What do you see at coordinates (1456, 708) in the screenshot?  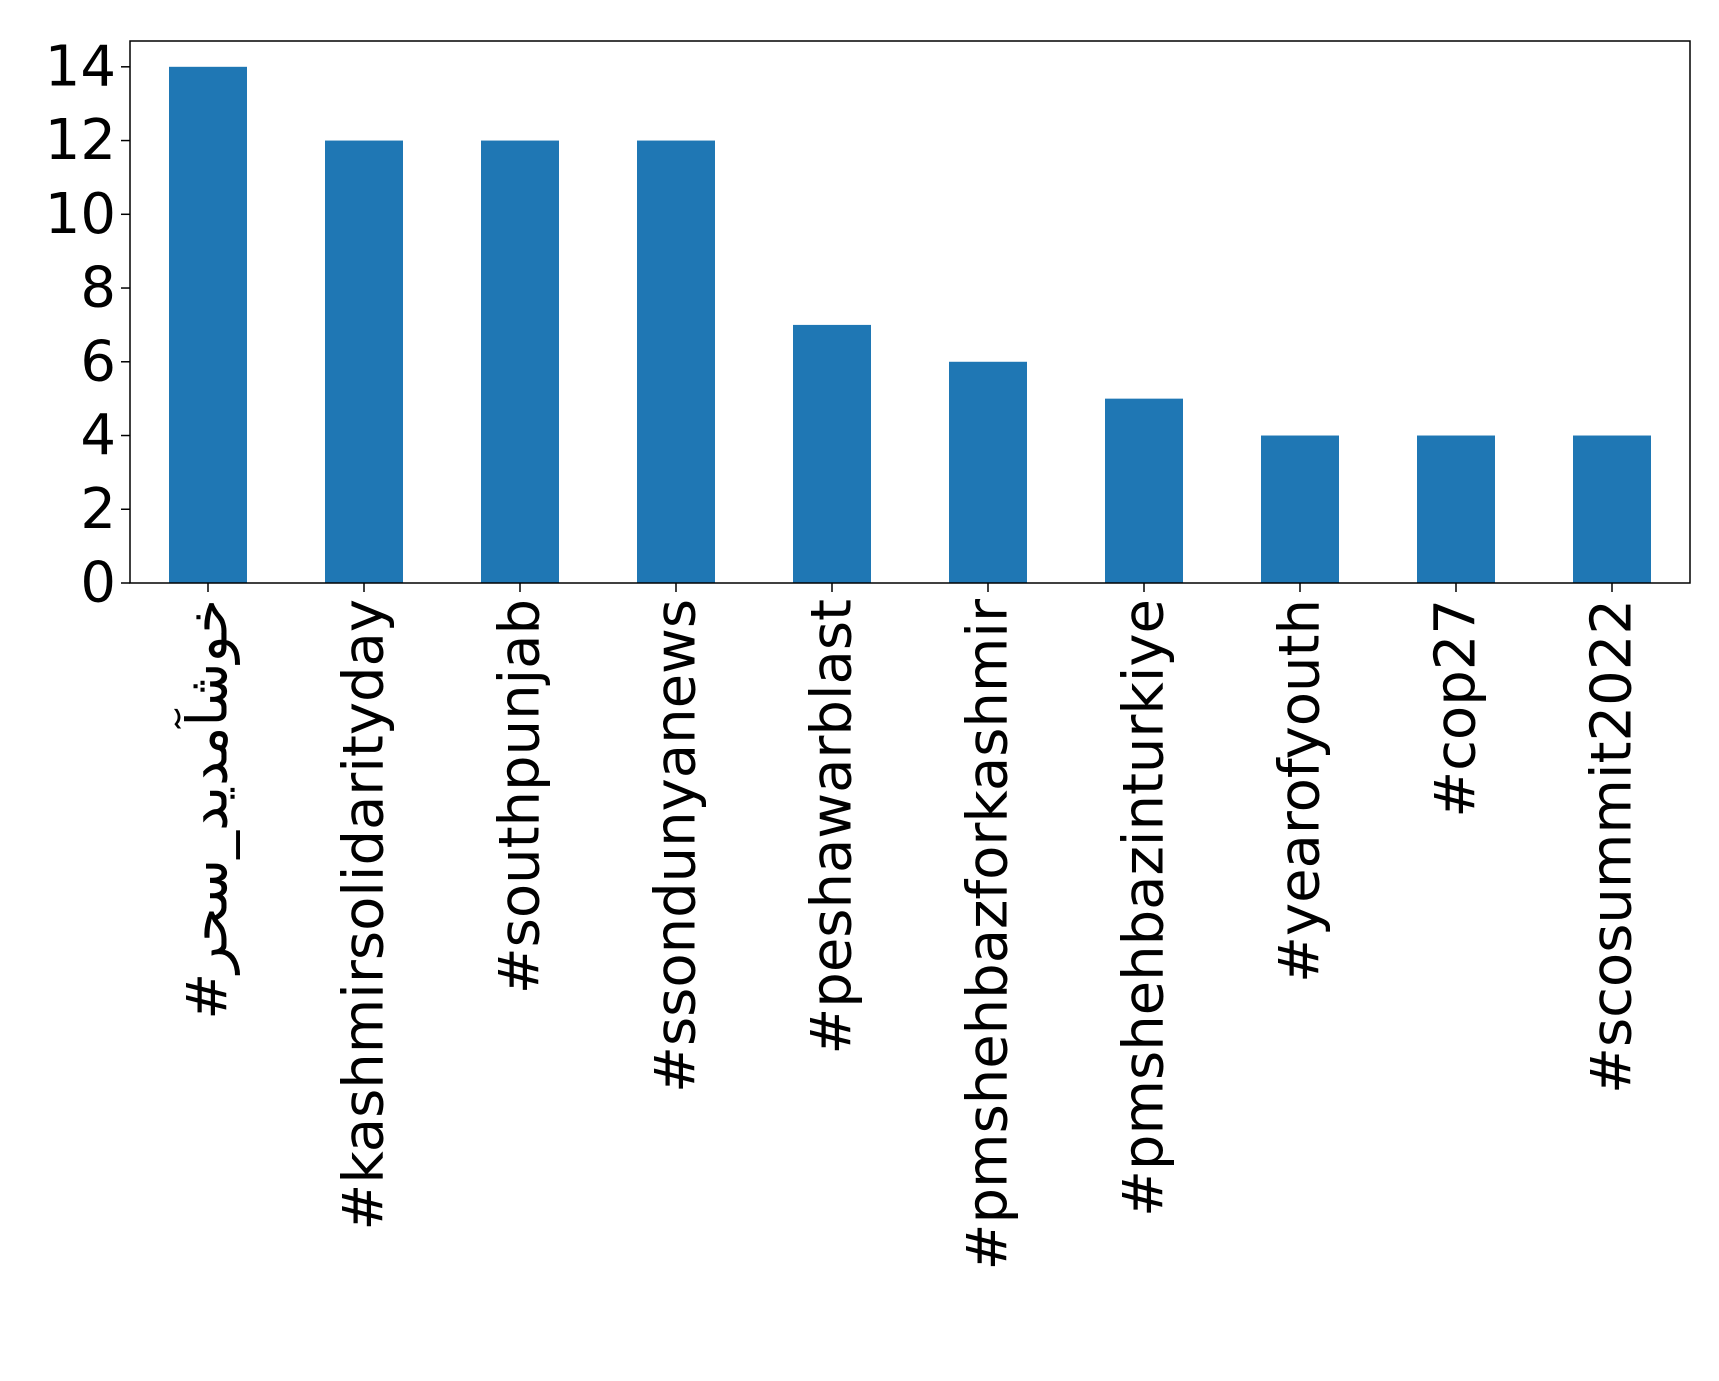 I see `x-tick-label: #cop27` at bounding box center [1456, 708].